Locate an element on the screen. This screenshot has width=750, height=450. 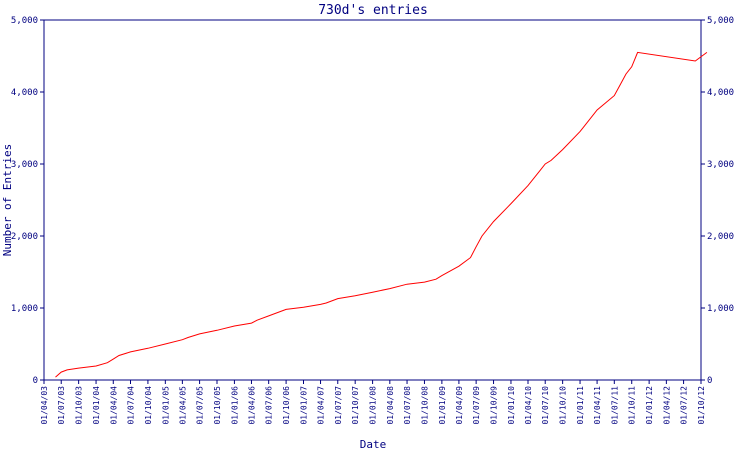
x-tick-label: 01/10/07 is located at coordinates (355, 405).